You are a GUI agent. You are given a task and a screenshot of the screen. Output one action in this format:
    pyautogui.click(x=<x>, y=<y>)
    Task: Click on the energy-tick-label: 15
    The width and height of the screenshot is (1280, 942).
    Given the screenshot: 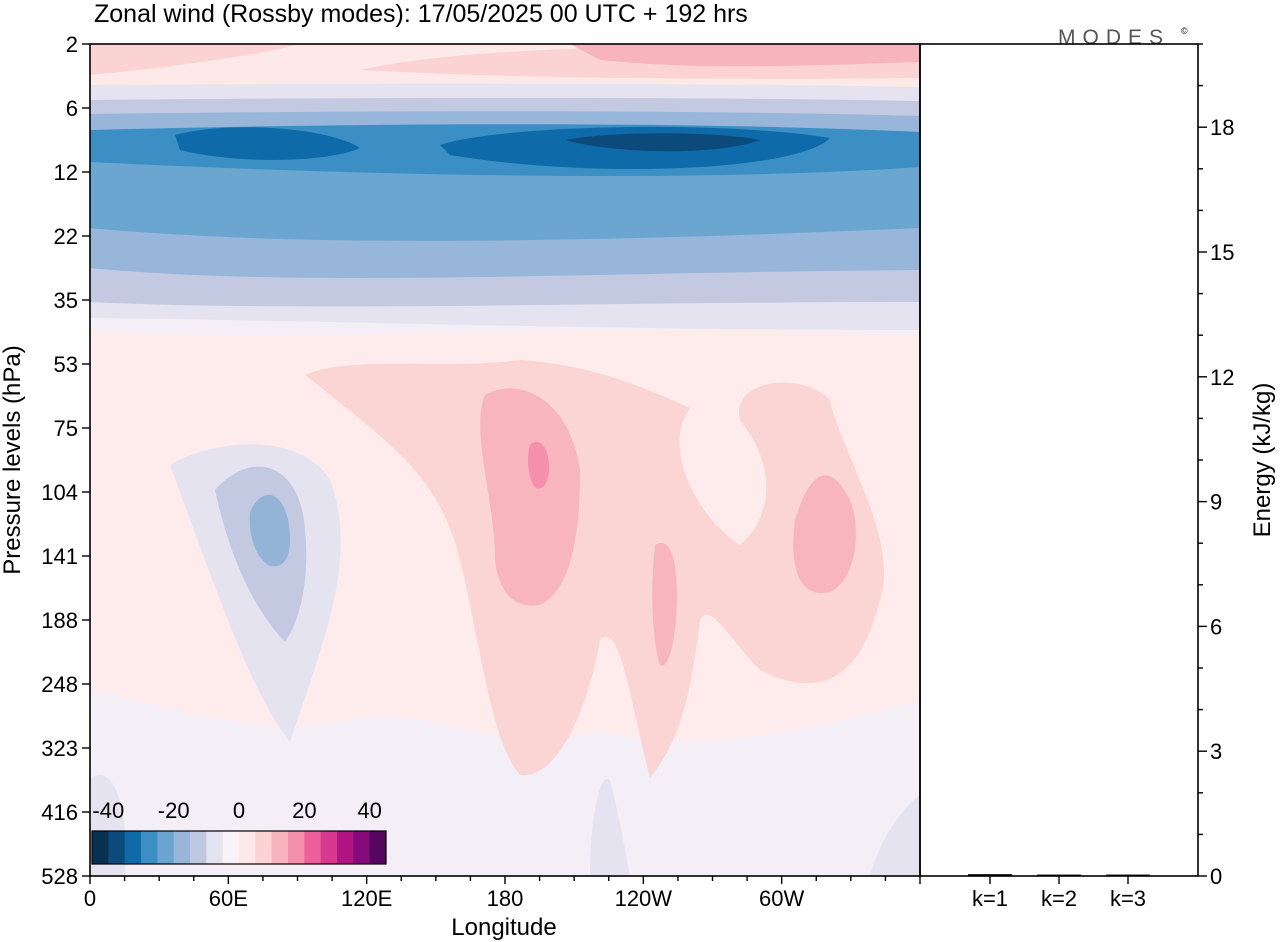 What is the action you would take?
    pyautogui.click(x=1222, y=252)
    